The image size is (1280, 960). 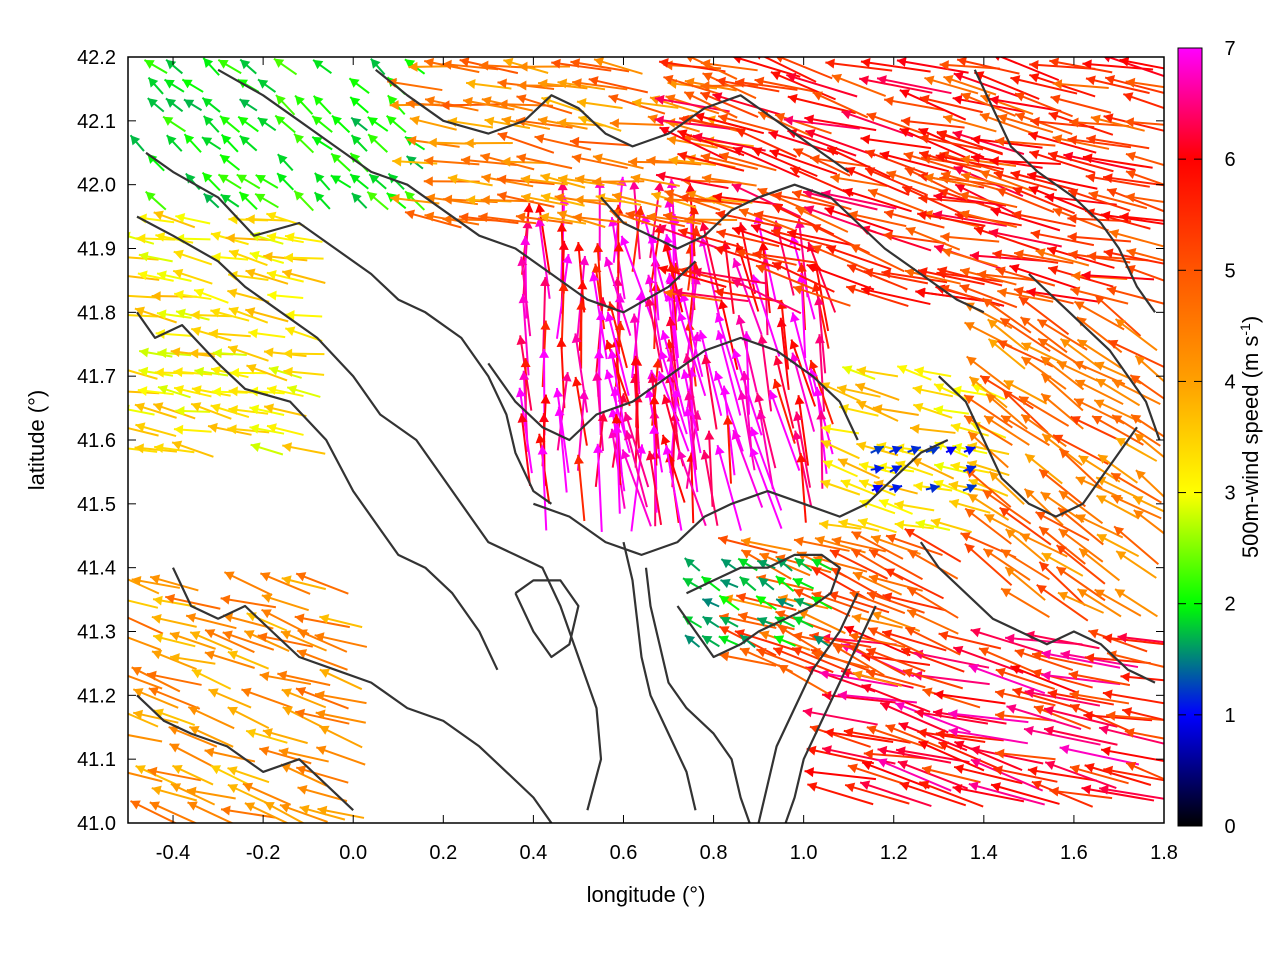 I want to click on y-tick-label: 41.5, so click(x=96, y=505).